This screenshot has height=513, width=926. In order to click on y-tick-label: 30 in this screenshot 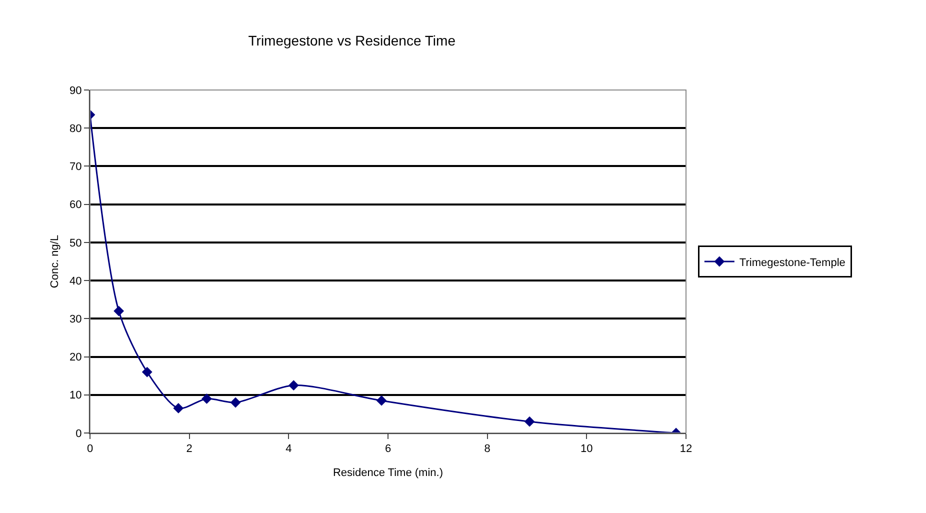, I will do `click(76, 320)`.